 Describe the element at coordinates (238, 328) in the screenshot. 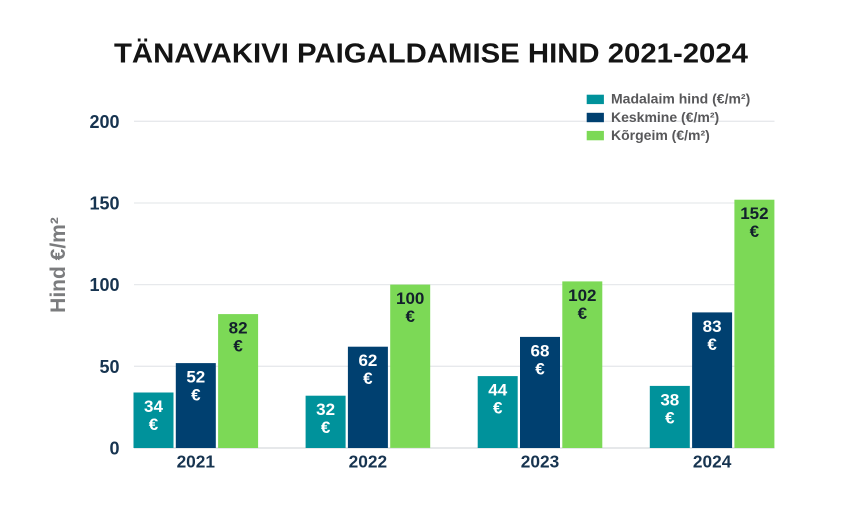

I see `svg-text: 82` at that location.